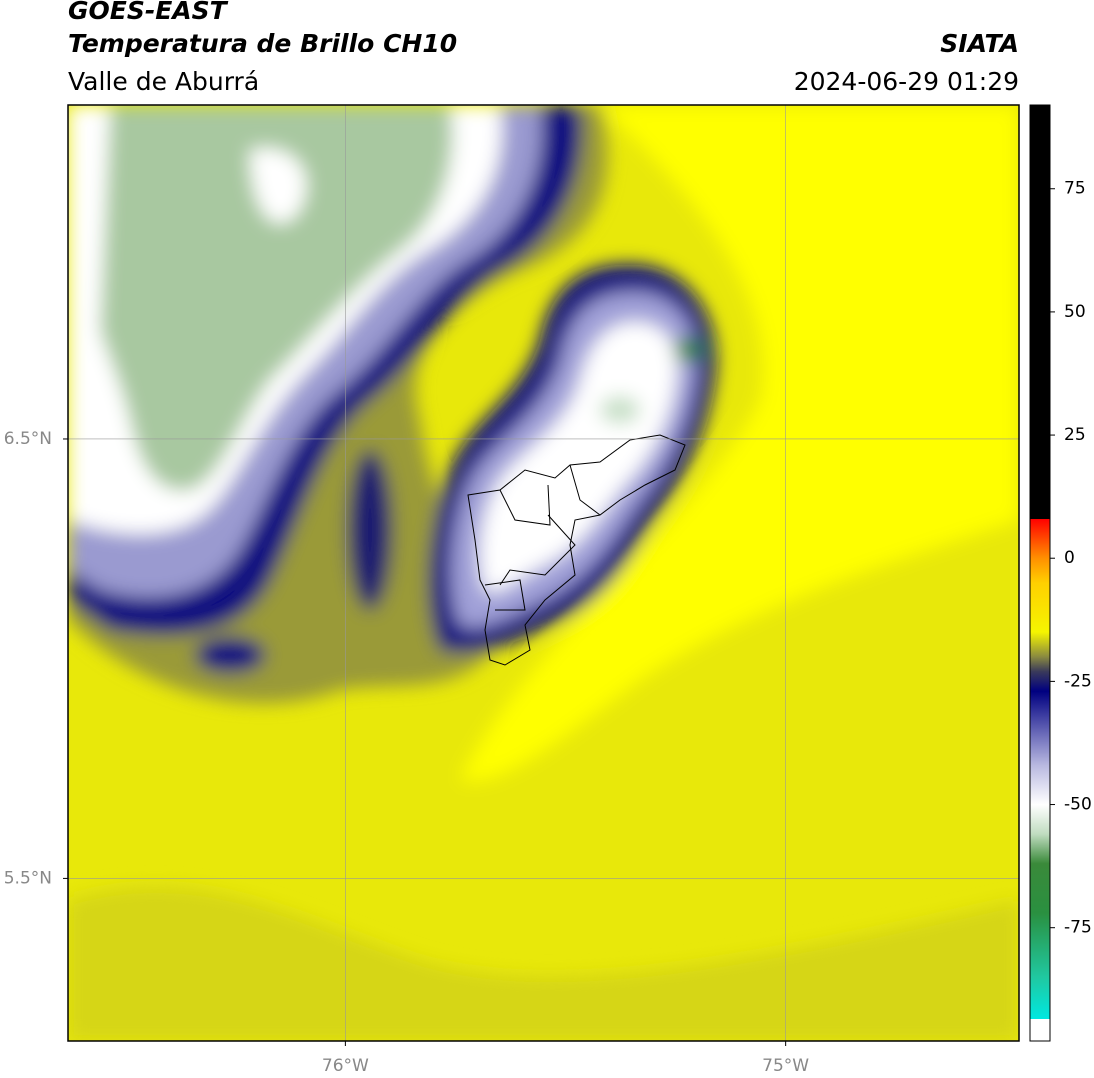 This screenshot has width=1094, height=1078. I want to click on colorbar-tick-label: 75, so click(1075, 189).